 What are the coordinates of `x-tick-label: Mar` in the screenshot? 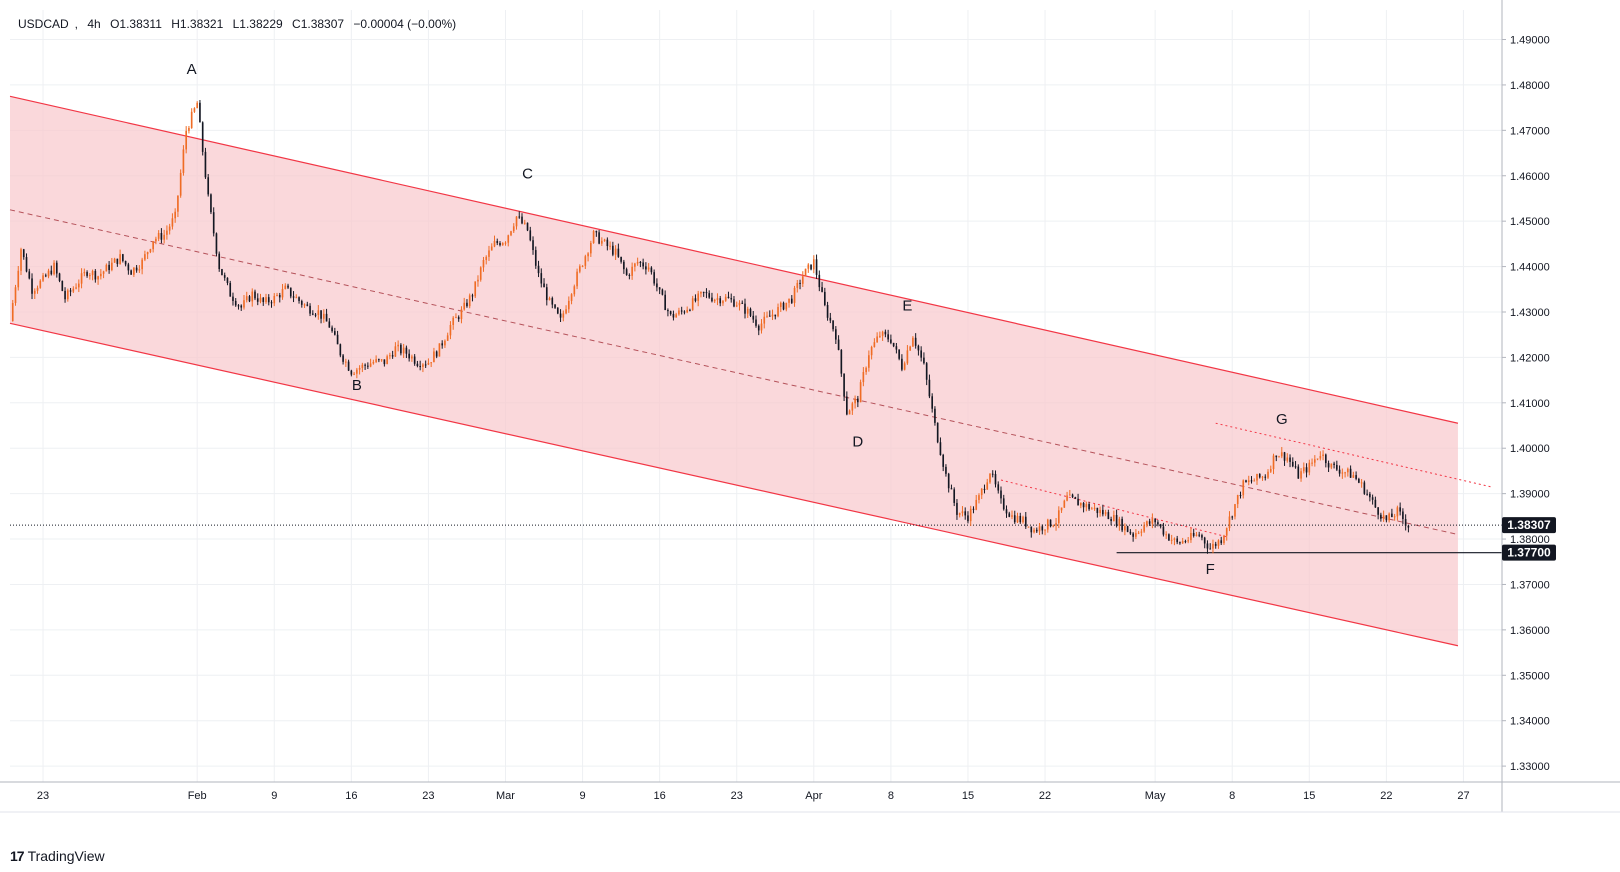 It's located at (505, 796).